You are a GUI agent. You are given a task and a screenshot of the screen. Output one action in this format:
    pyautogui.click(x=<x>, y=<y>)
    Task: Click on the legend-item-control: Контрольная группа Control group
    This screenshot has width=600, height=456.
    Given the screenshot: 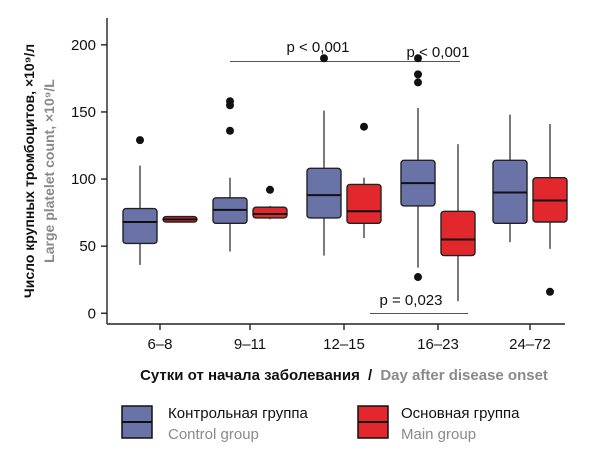 What is the action you would take?
    pyautogui.click(x=214, y=424)
    